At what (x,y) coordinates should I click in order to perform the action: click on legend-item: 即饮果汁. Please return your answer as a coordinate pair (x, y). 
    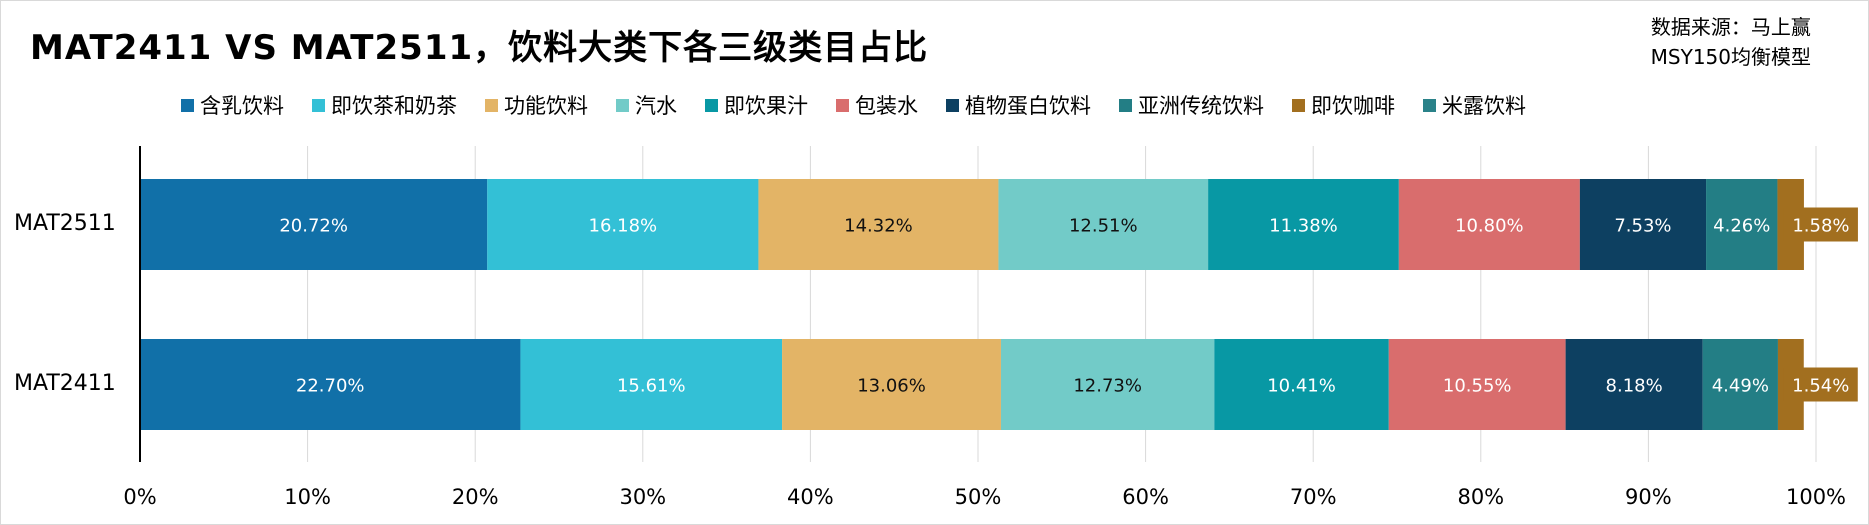
    Looking at the image, I should click on (756, 105).